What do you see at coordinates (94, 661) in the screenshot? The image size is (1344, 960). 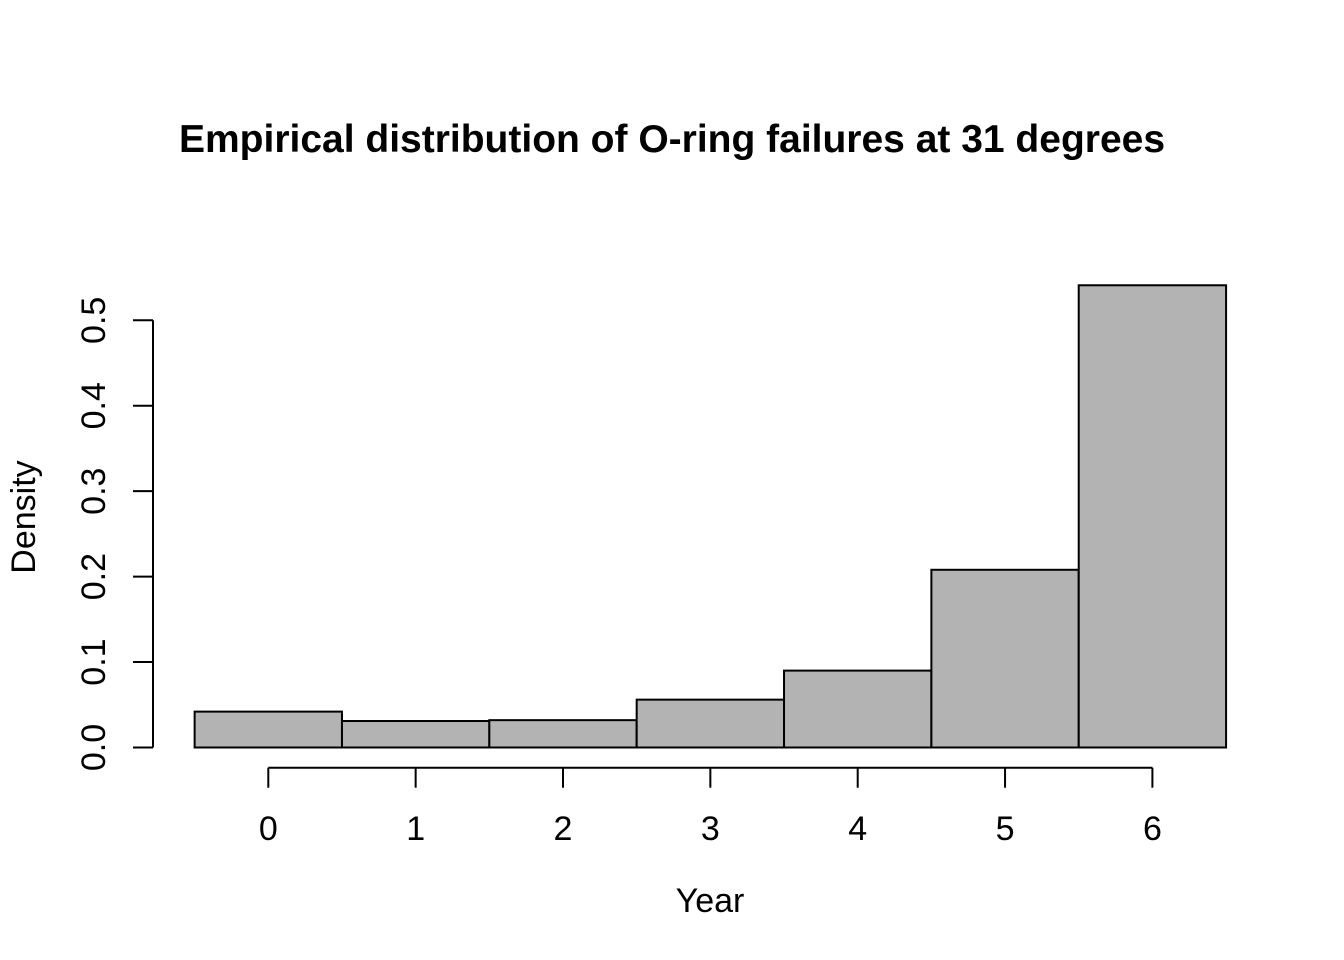 I see `y-tick-label-1: 0.1` at bounding box center [94, 661].